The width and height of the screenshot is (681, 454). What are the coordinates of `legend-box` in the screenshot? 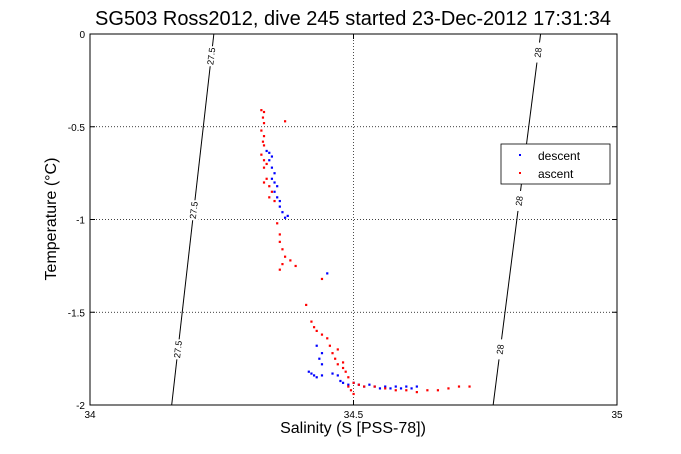 It's located at (555, 164).